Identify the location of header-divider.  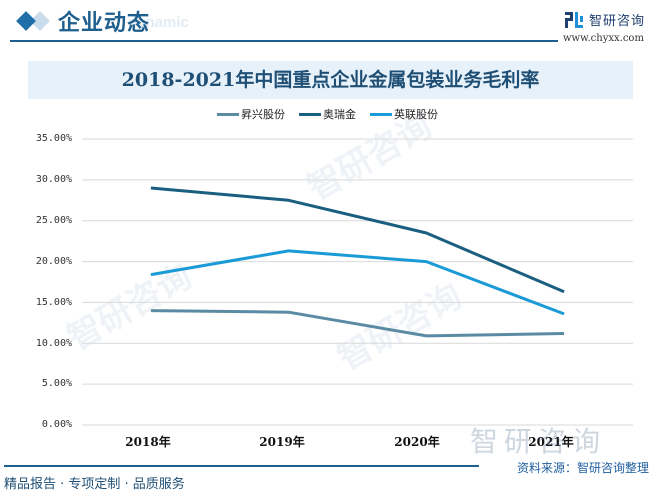
(284, 41).